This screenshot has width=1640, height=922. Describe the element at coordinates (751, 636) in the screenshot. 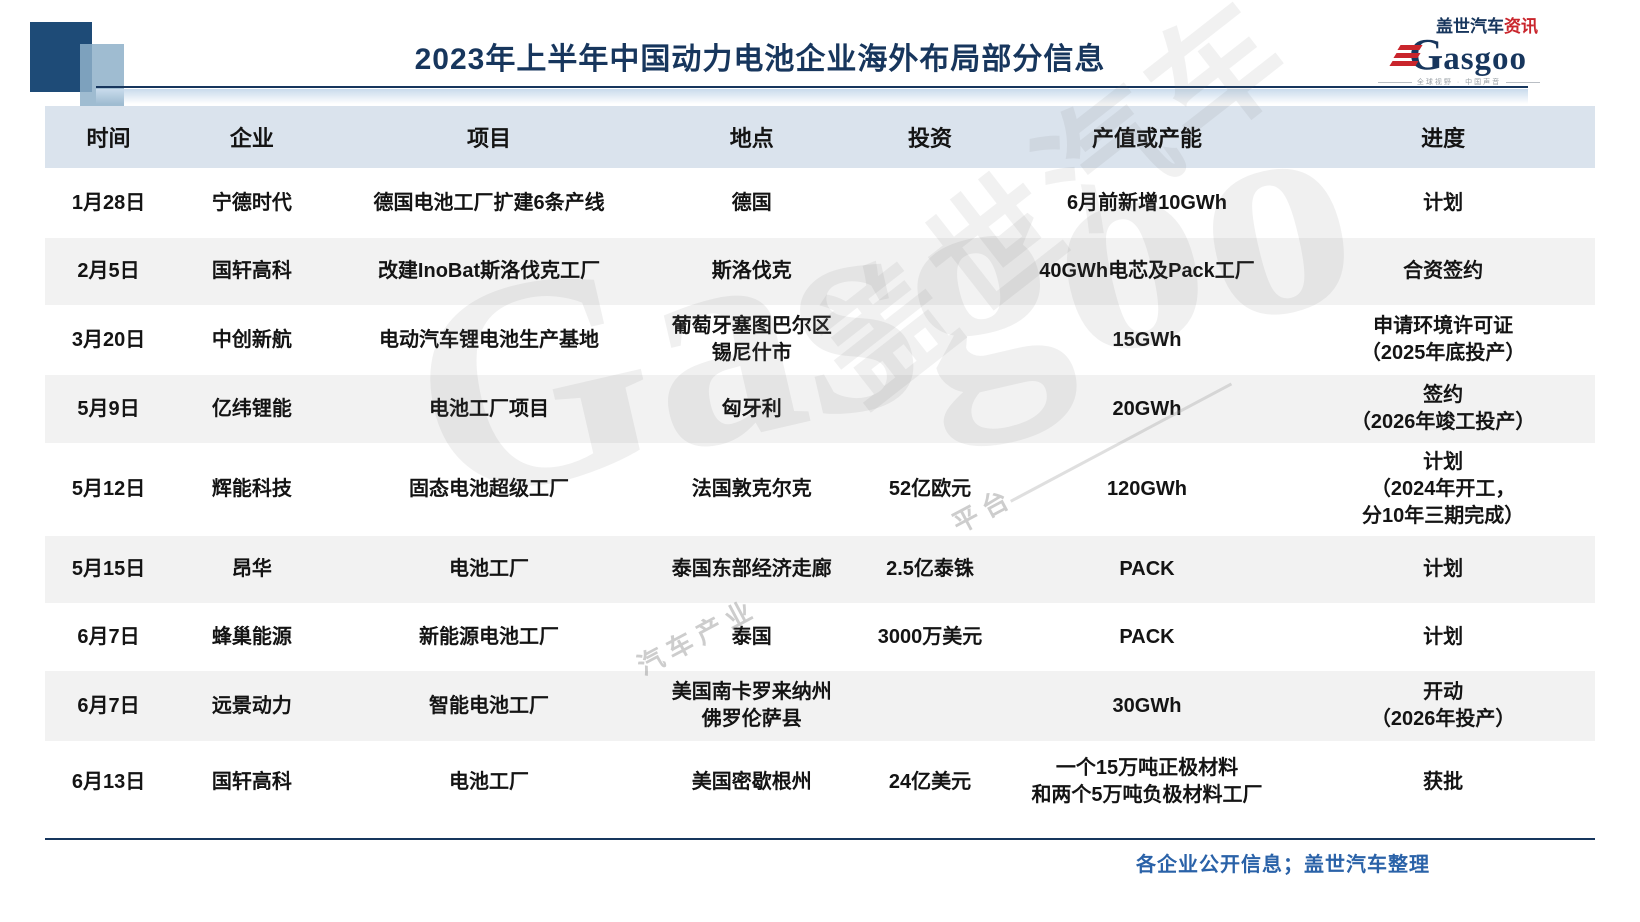

I see `cell-location: 泰国` at that location.